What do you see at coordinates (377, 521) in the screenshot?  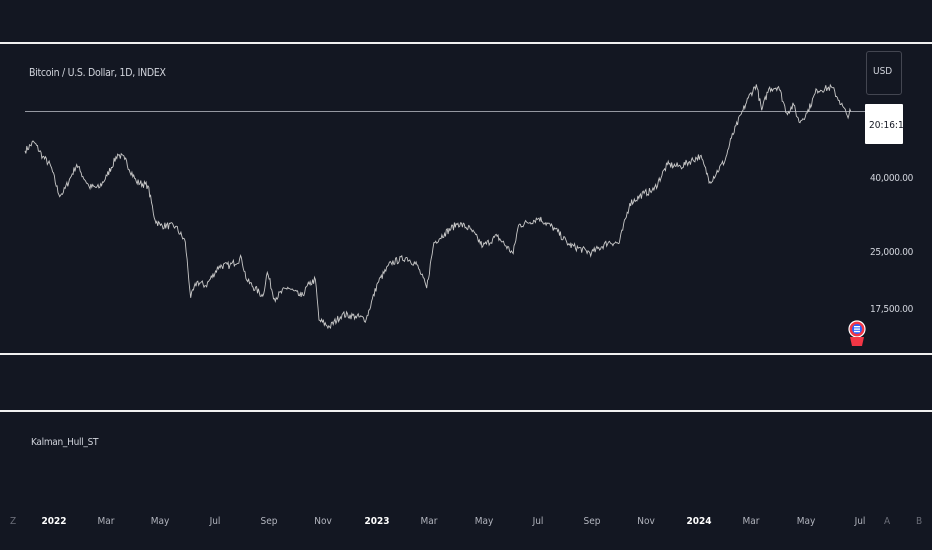 I see `x-axis-tick-label: 2023` at bounding box center [377, 521].